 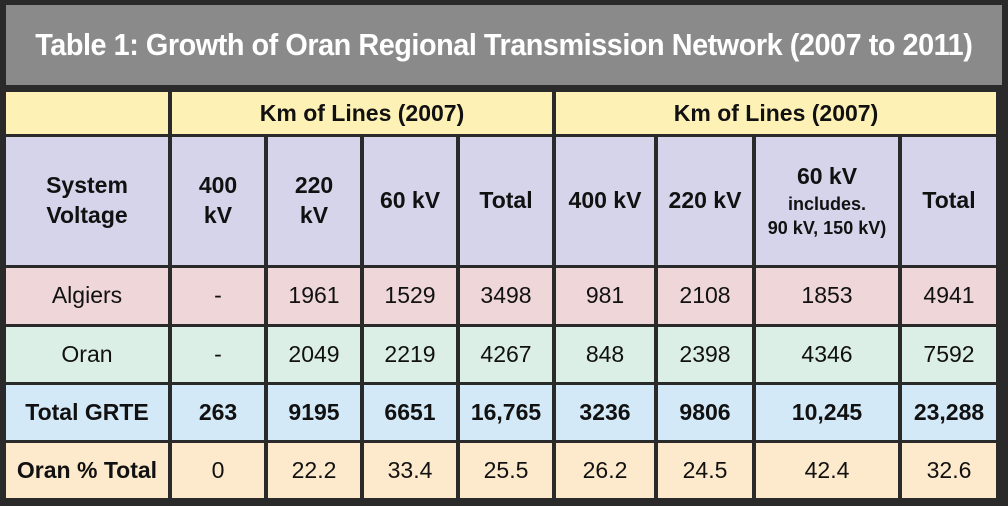 I want to click on group-header-2011: Km of Lines (2007), so click(x=776, y=113).